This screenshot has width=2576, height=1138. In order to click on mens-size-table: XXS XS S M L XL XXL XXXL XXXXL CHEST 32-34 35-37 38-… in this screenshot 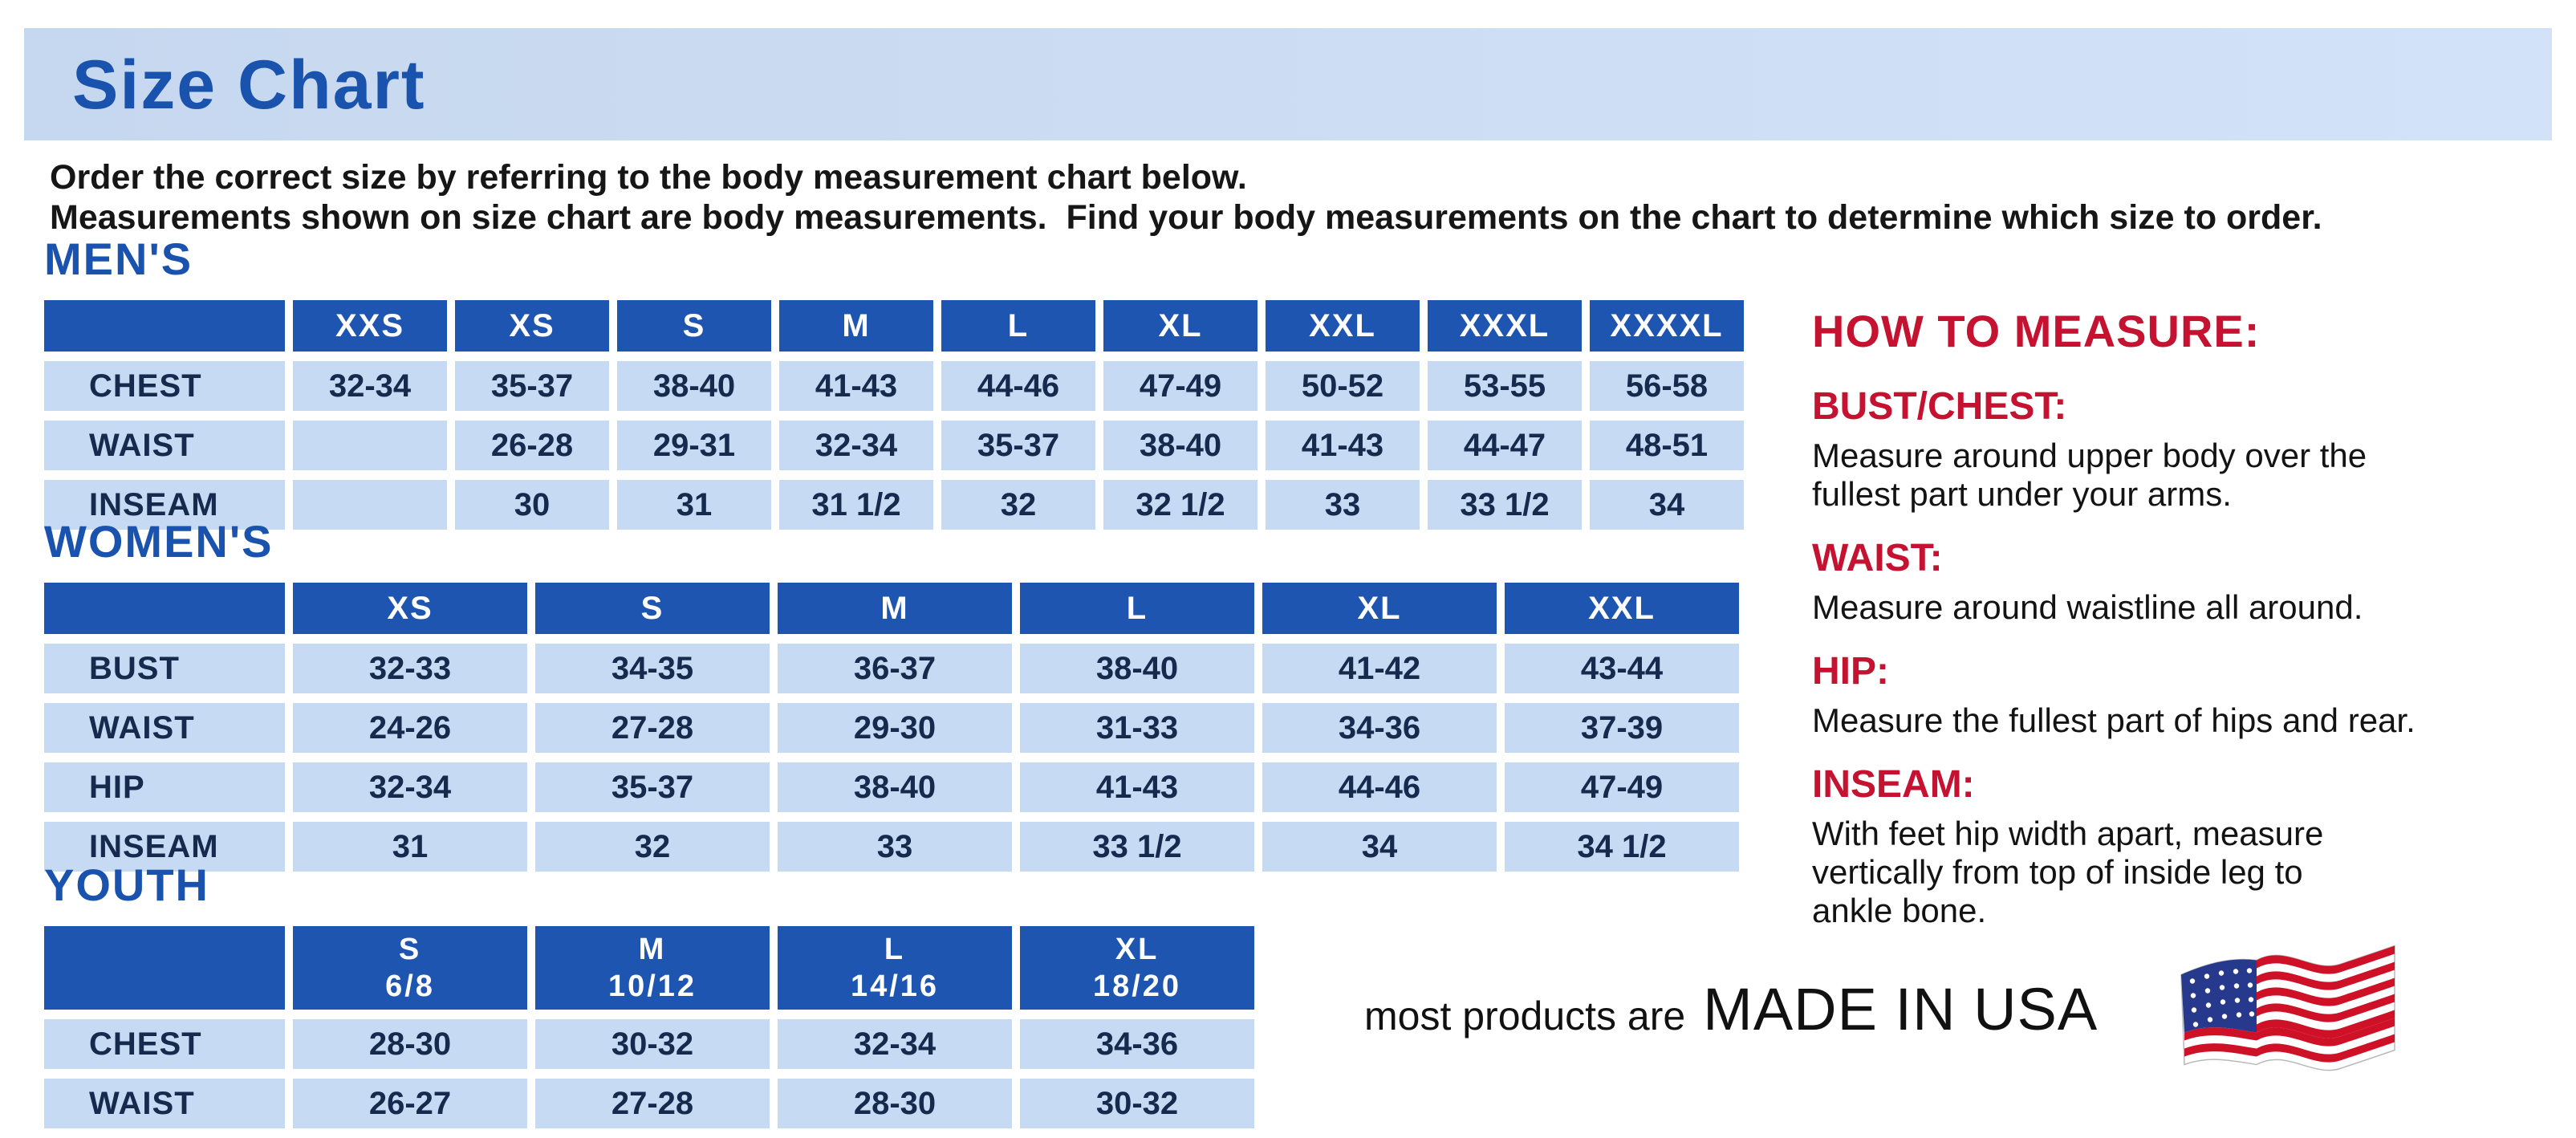, I will do `click(894, 415)`.